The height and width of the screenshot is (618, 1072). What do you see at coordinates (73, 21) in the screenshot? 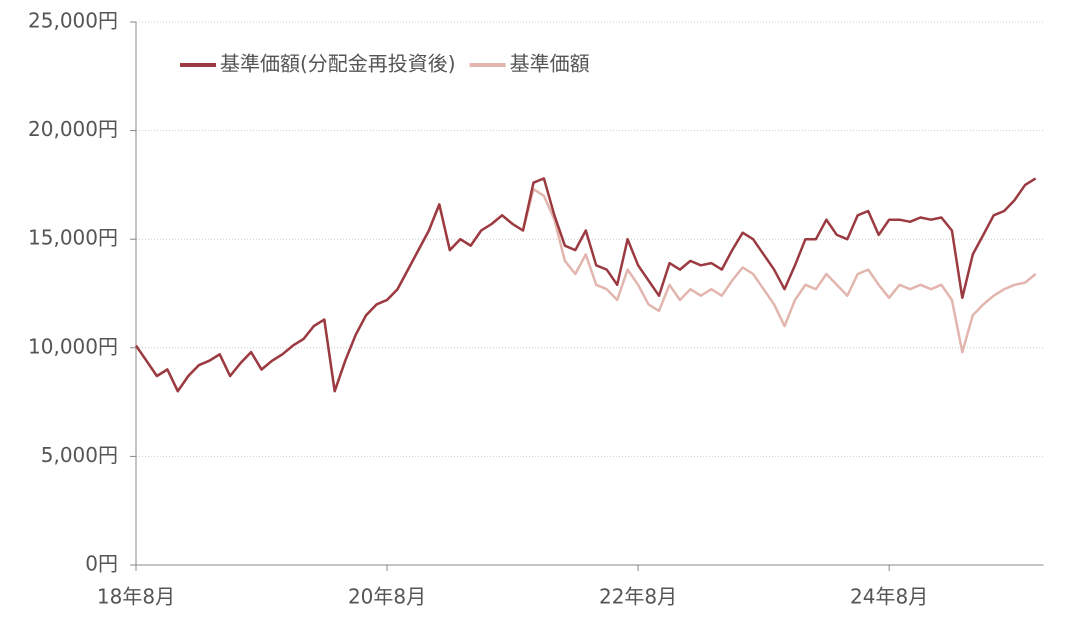
I see `y-tick-label: 25,000円` at bounding box center [73, 21].